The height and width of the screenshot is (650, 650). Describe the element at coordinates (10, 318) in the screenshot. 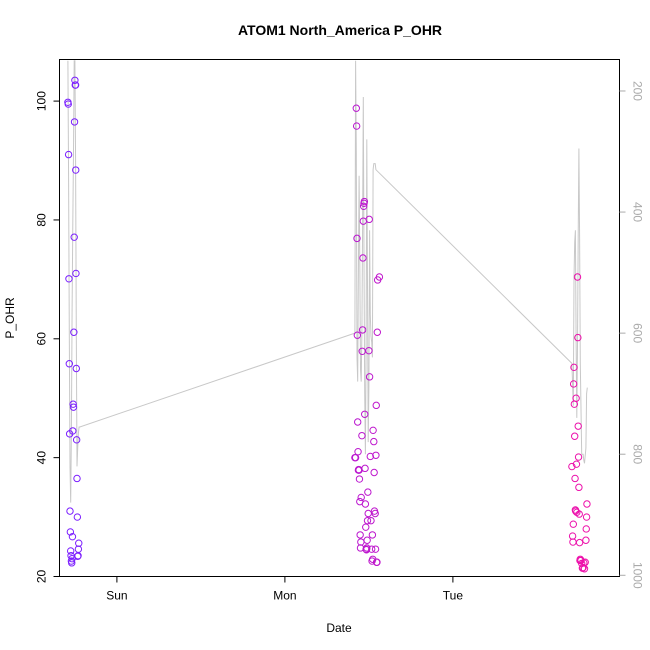

I see `y-axis-label: P_OHR` at that location.